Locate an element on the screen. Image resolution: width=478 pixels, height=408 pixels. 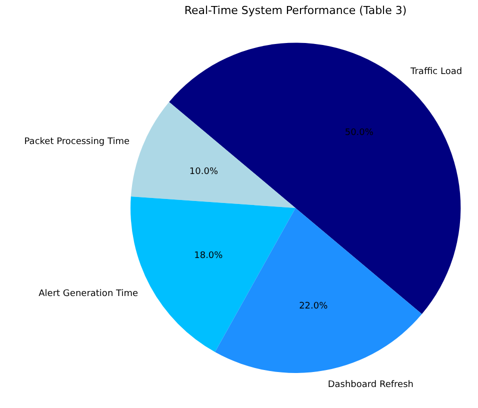
chart-title: Real-Time System Performance (Table 3) is located at coordinates (295, 10).